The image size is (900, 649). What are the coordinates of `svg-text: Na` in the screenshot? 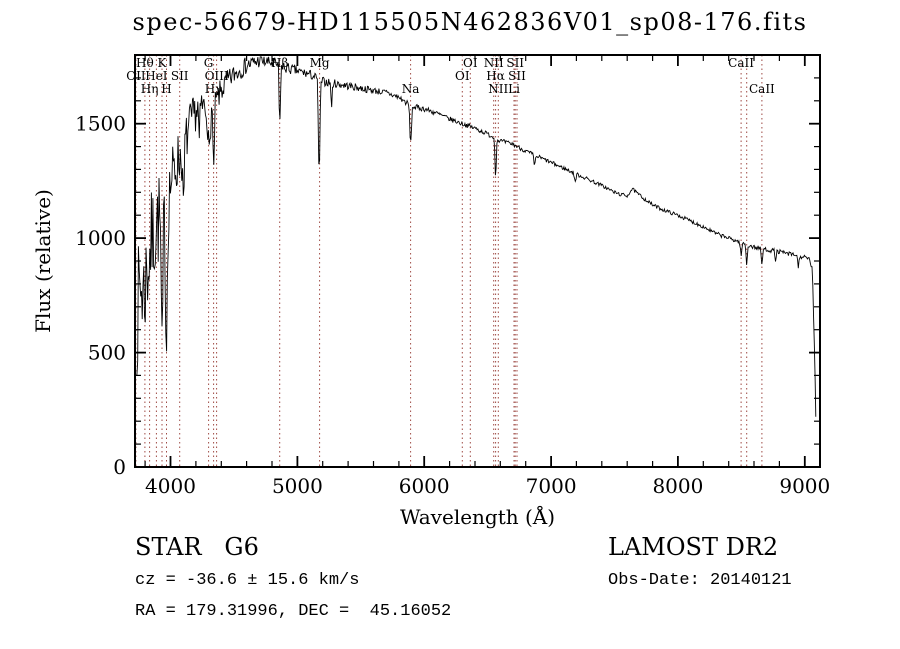 It's located at (411, 89).